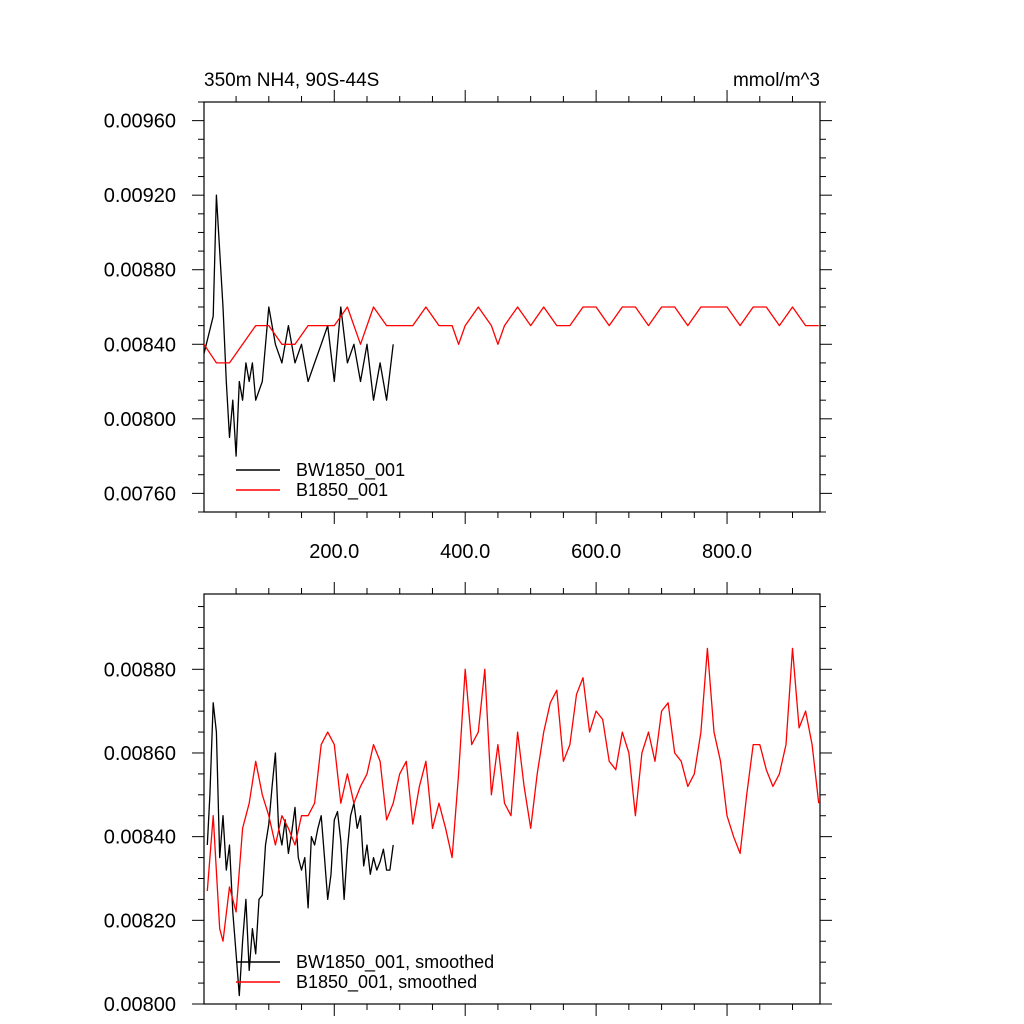 Image resolution: width=1024 pixels, height=1024 pixels. I want to click on x-tick-label: 200.0, so click(334, 552).